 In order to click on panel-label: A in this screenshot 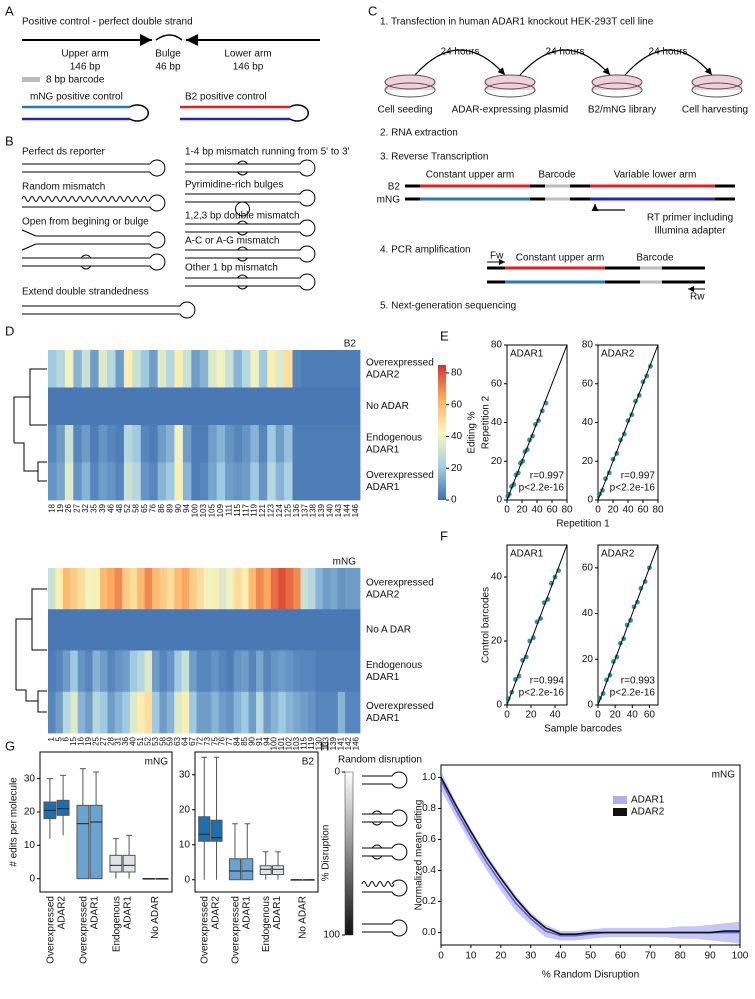, I will do `click(9, 10)`.